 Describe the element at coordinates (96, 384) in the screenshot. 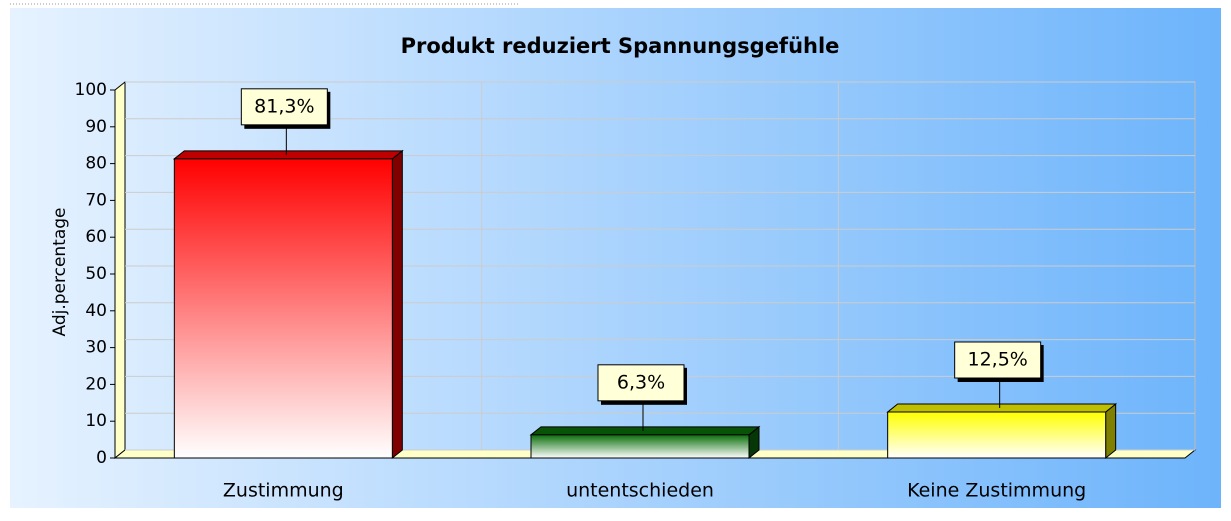

I see `y-tick-label: 20` at that location.